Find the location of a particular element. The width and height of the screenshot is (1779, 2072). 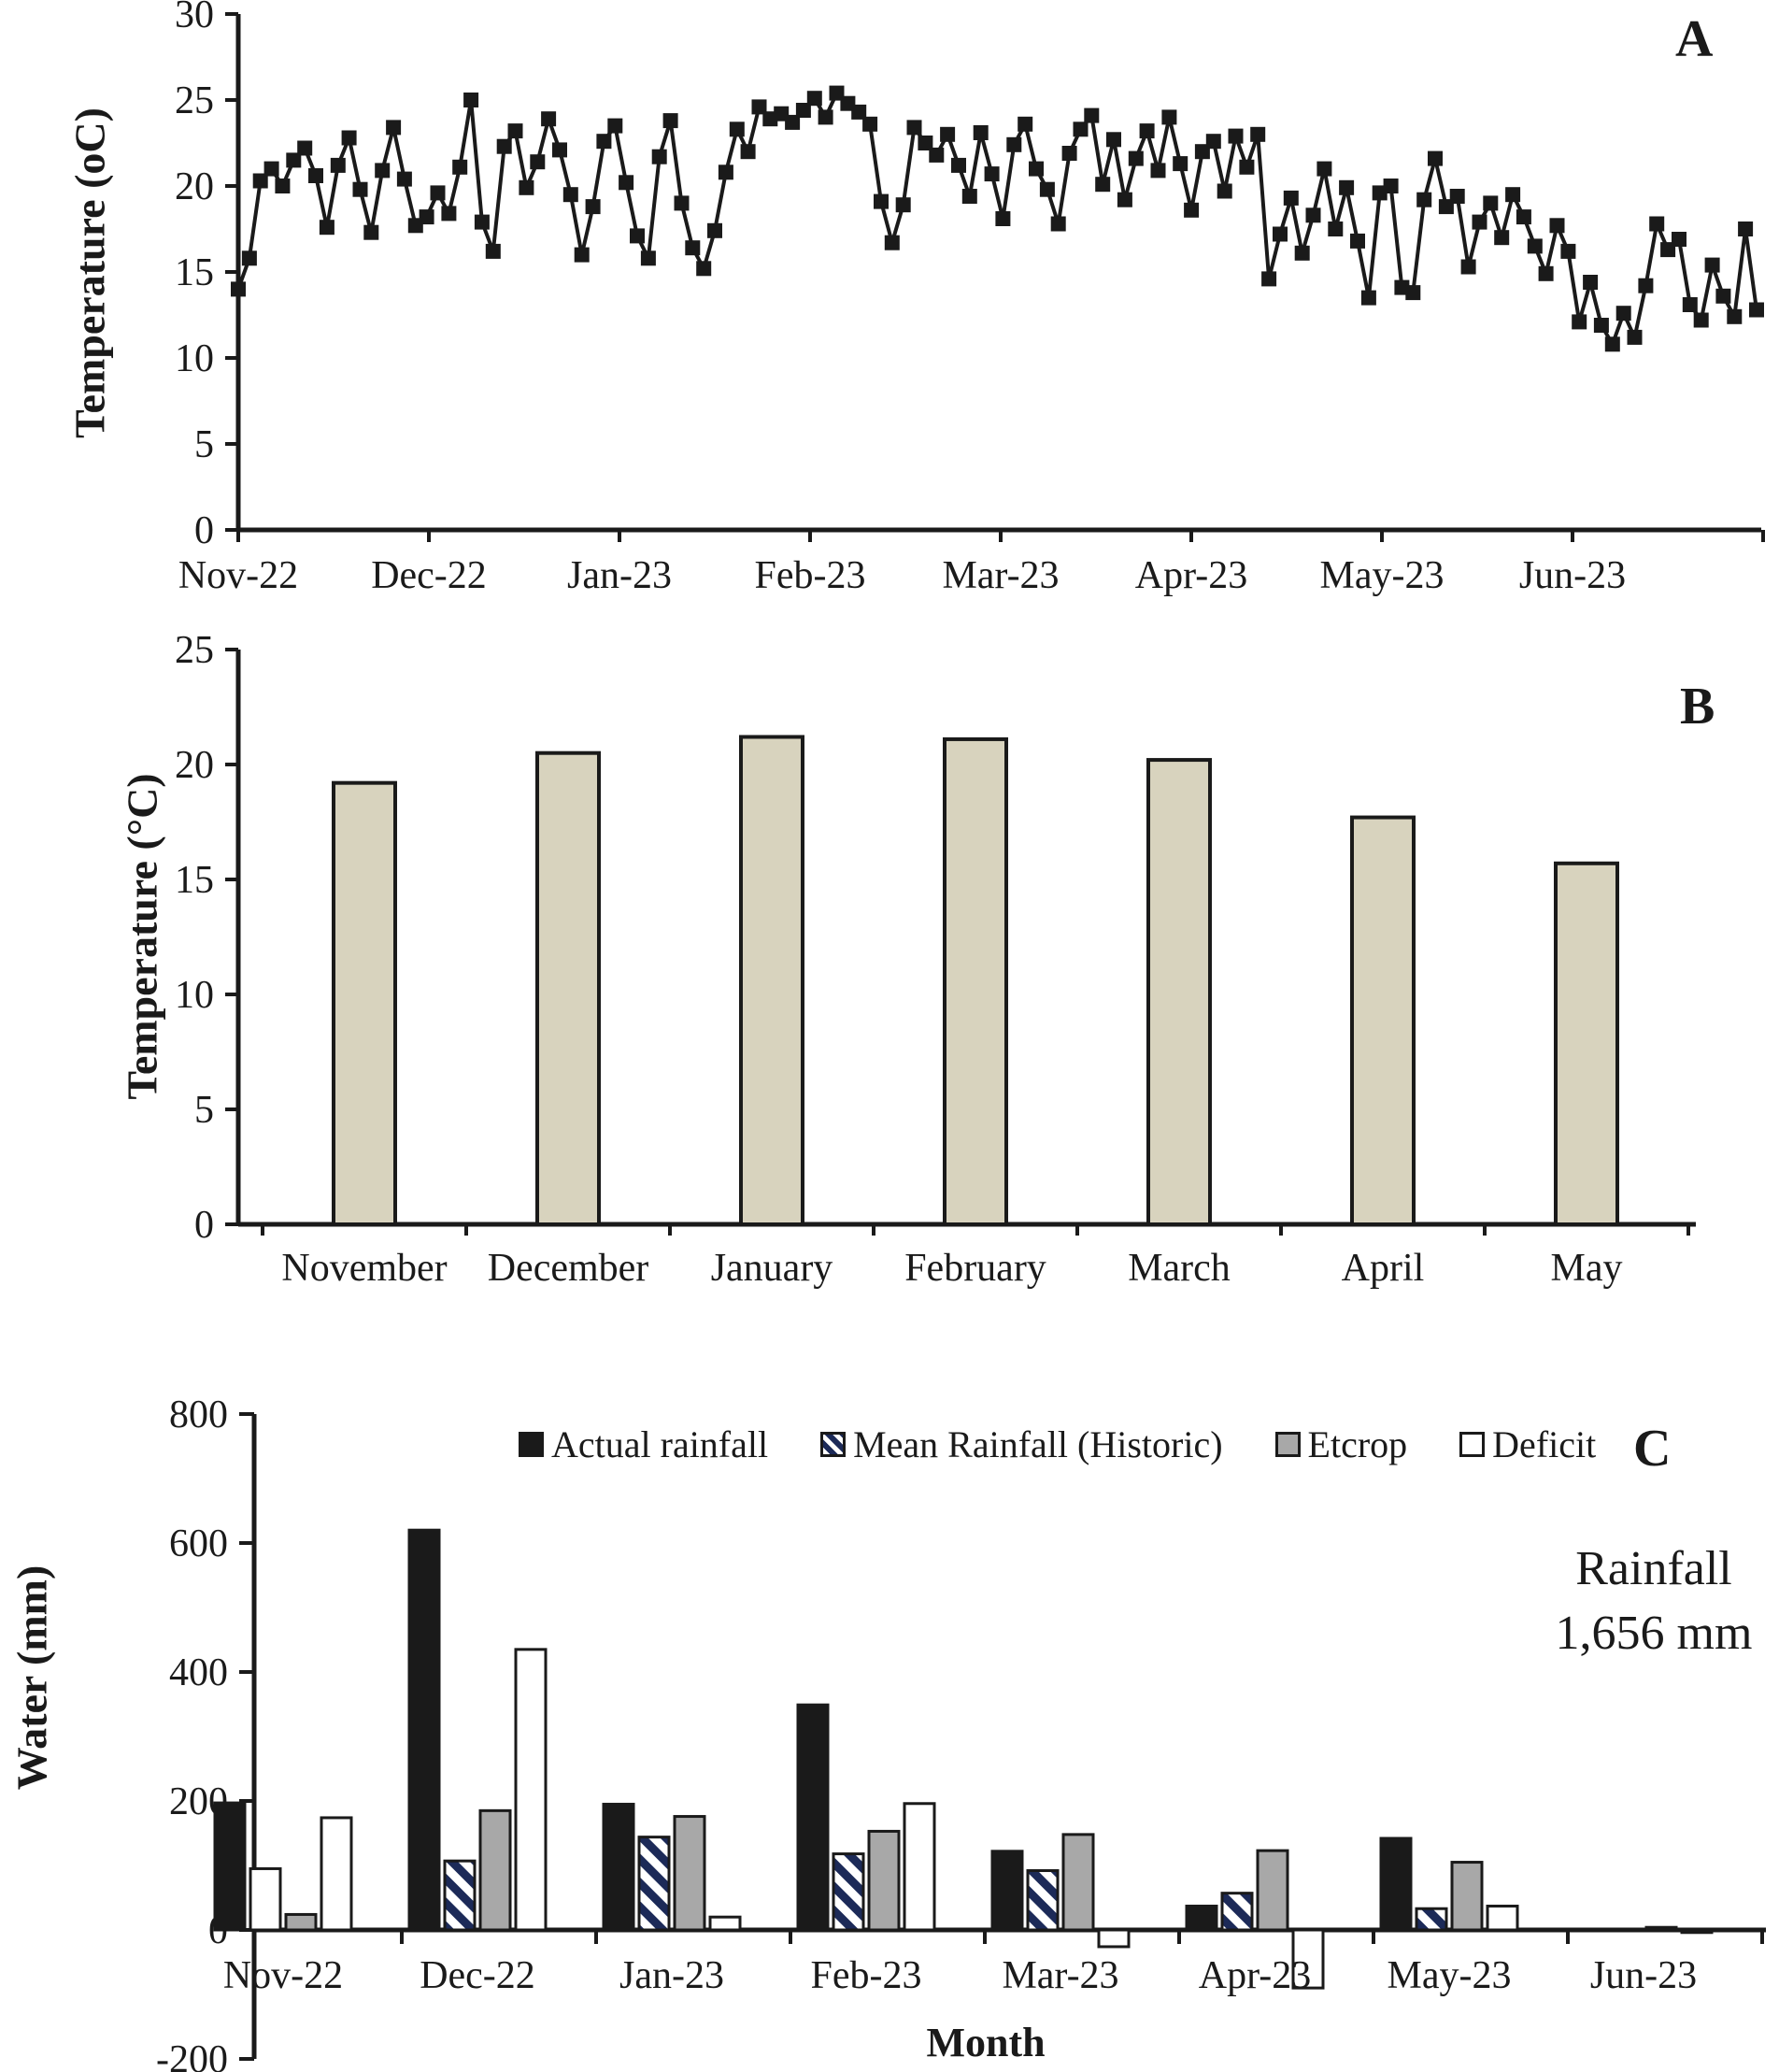

white-swatch-icon is located at coordinates (1473, 1444).